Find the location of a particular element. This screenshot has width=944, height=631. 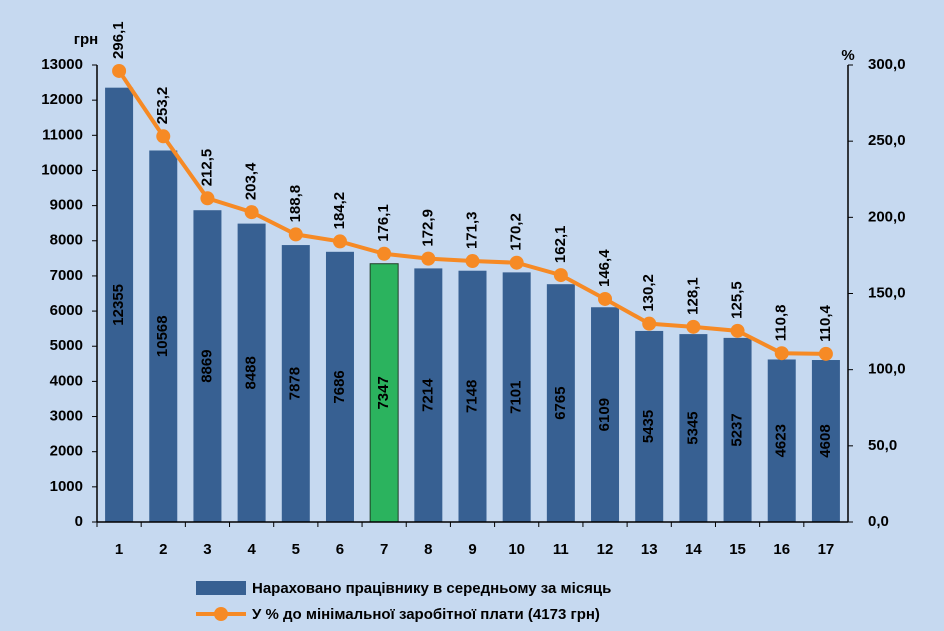

bar-value-label: 8869 is located at coordinates (206, 365).